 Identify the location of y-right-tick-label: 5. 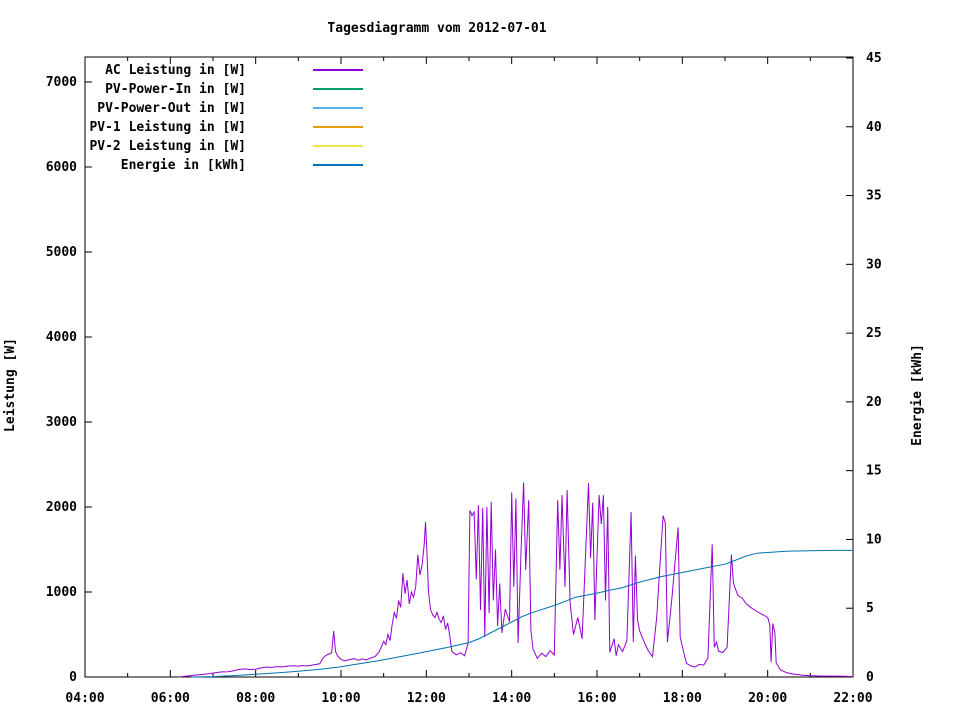
(870, 608).